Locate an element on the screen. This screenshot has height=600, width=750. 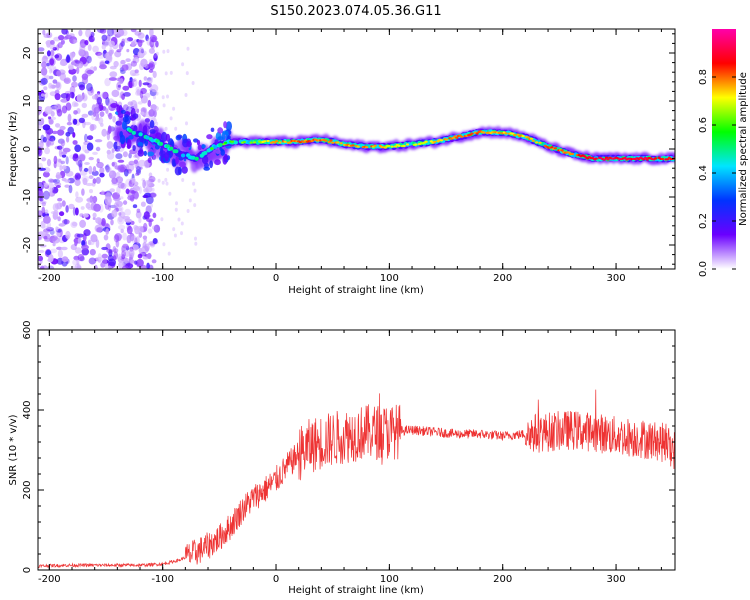
y-tick-label: 10 is located at coordinates (27, 101).